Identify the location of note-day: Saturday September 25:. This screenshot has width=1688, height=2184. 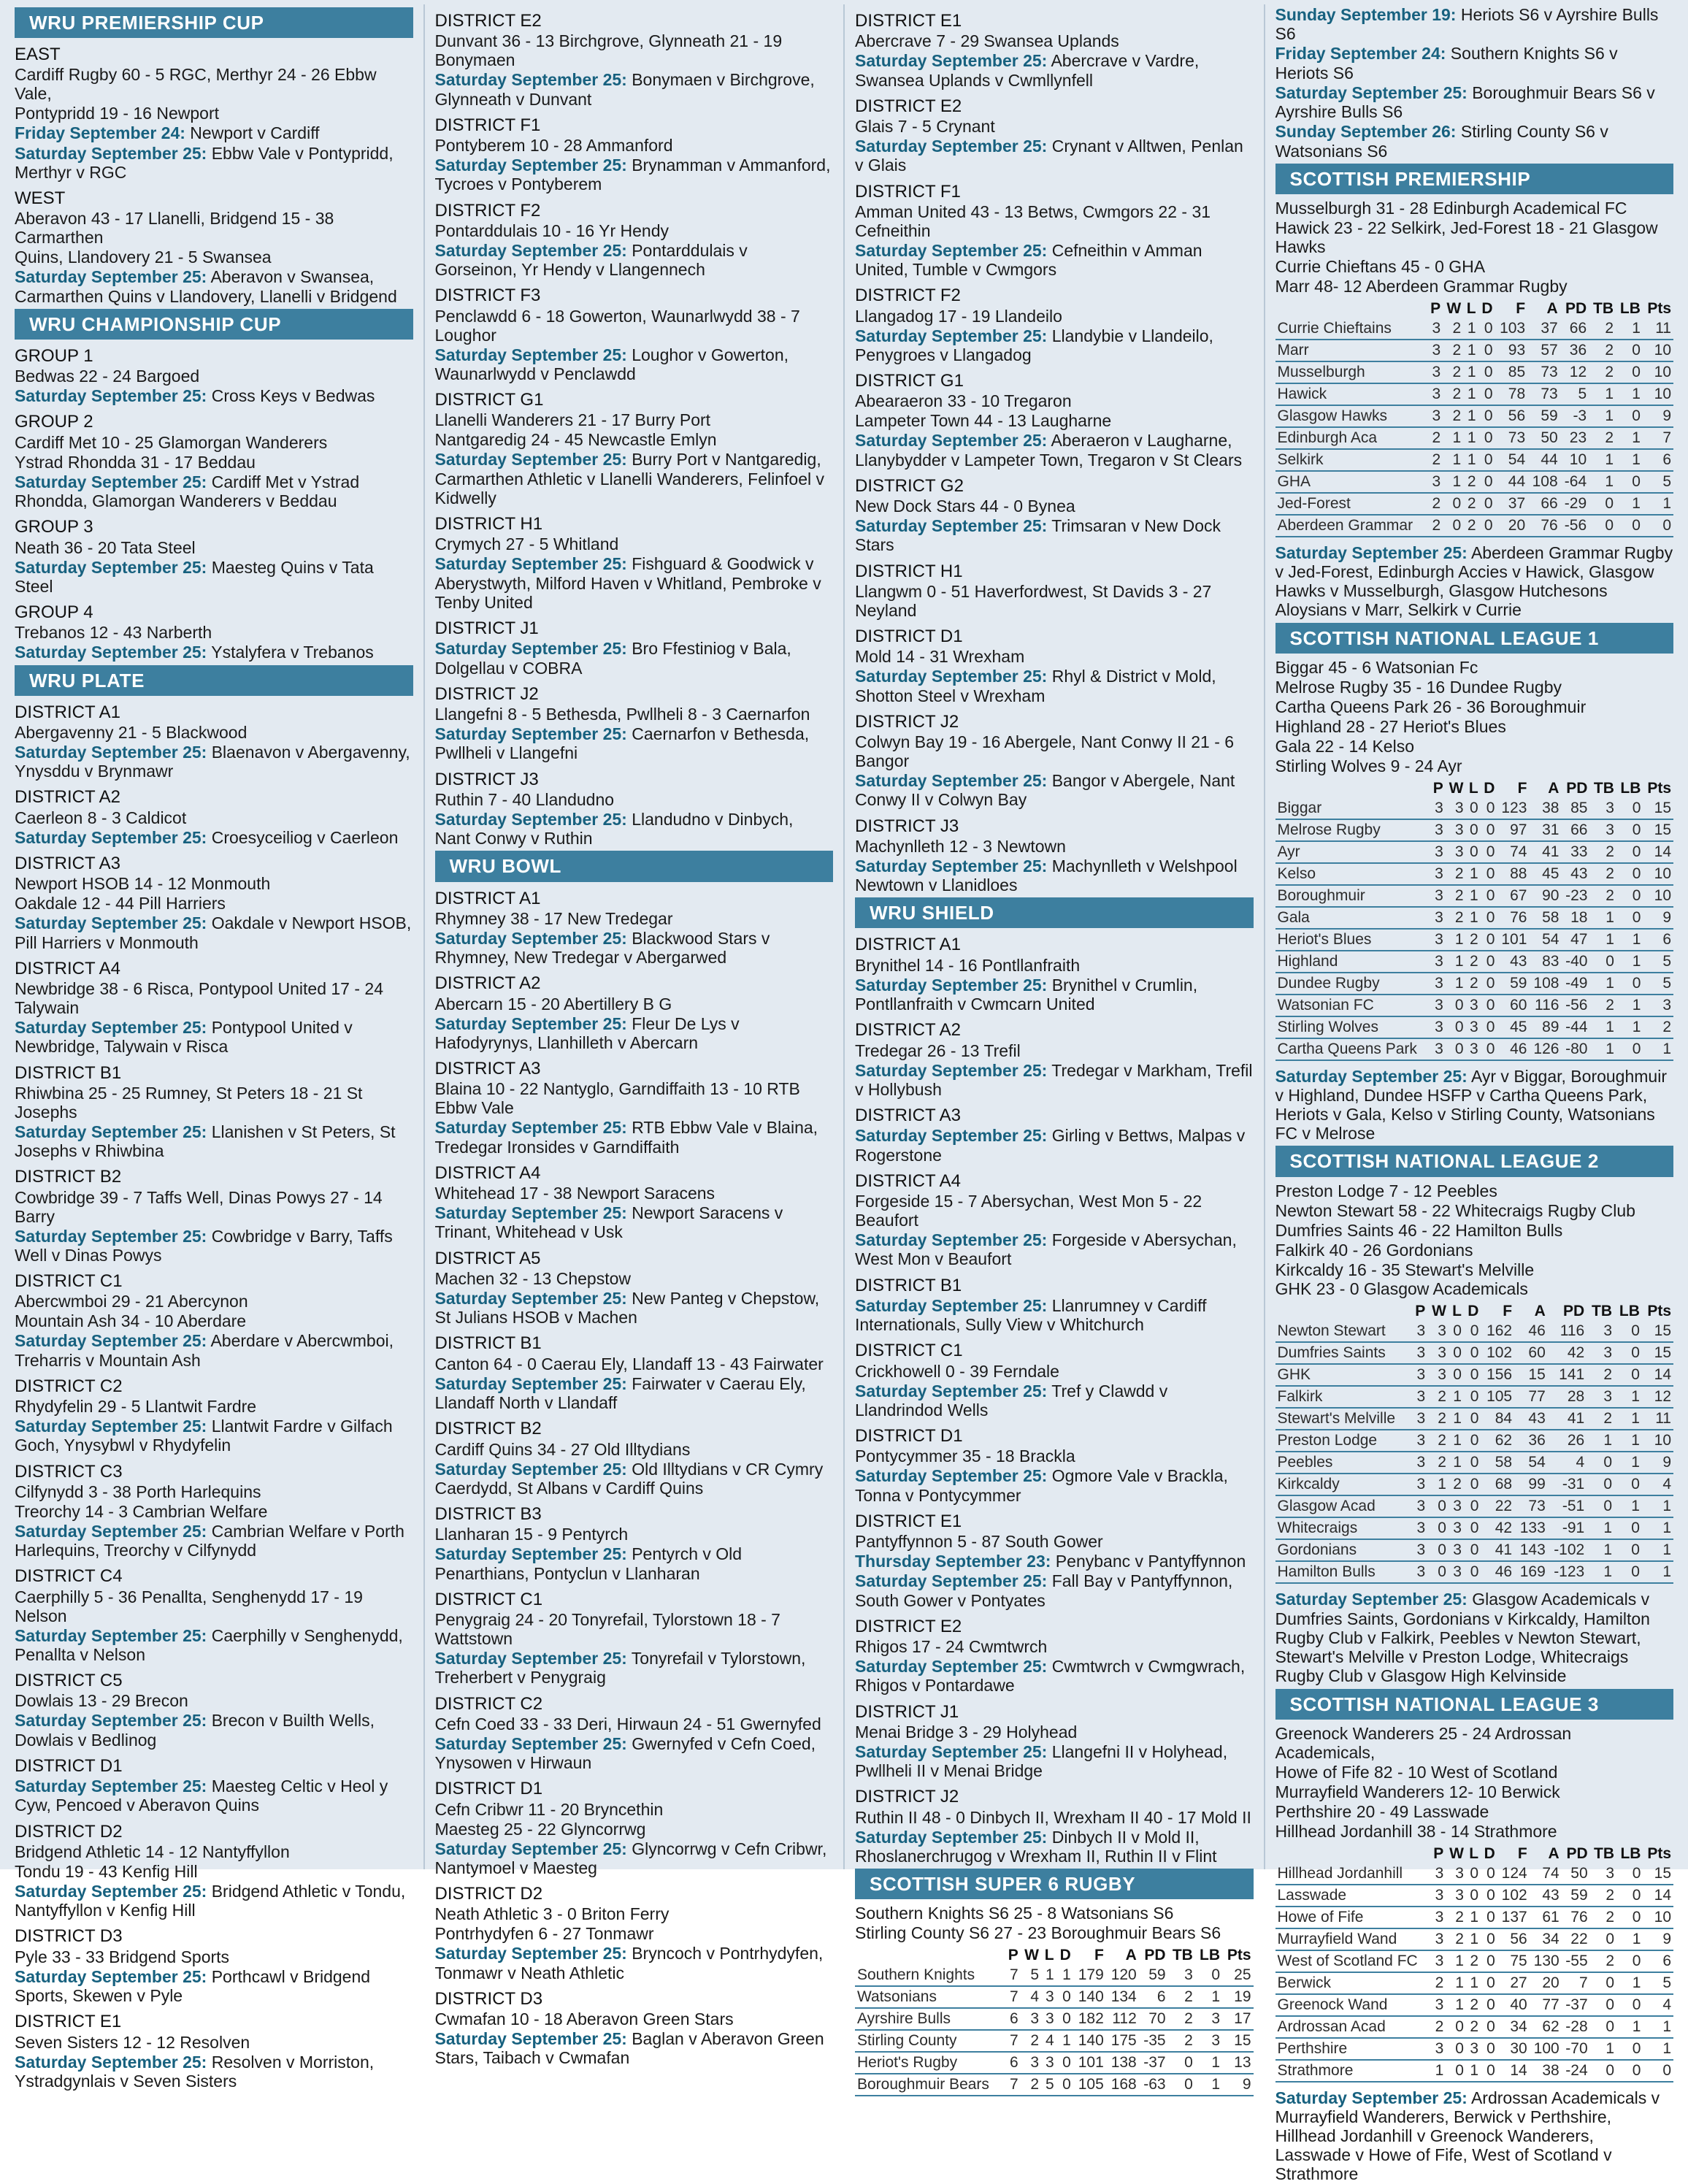
(1371, 553).